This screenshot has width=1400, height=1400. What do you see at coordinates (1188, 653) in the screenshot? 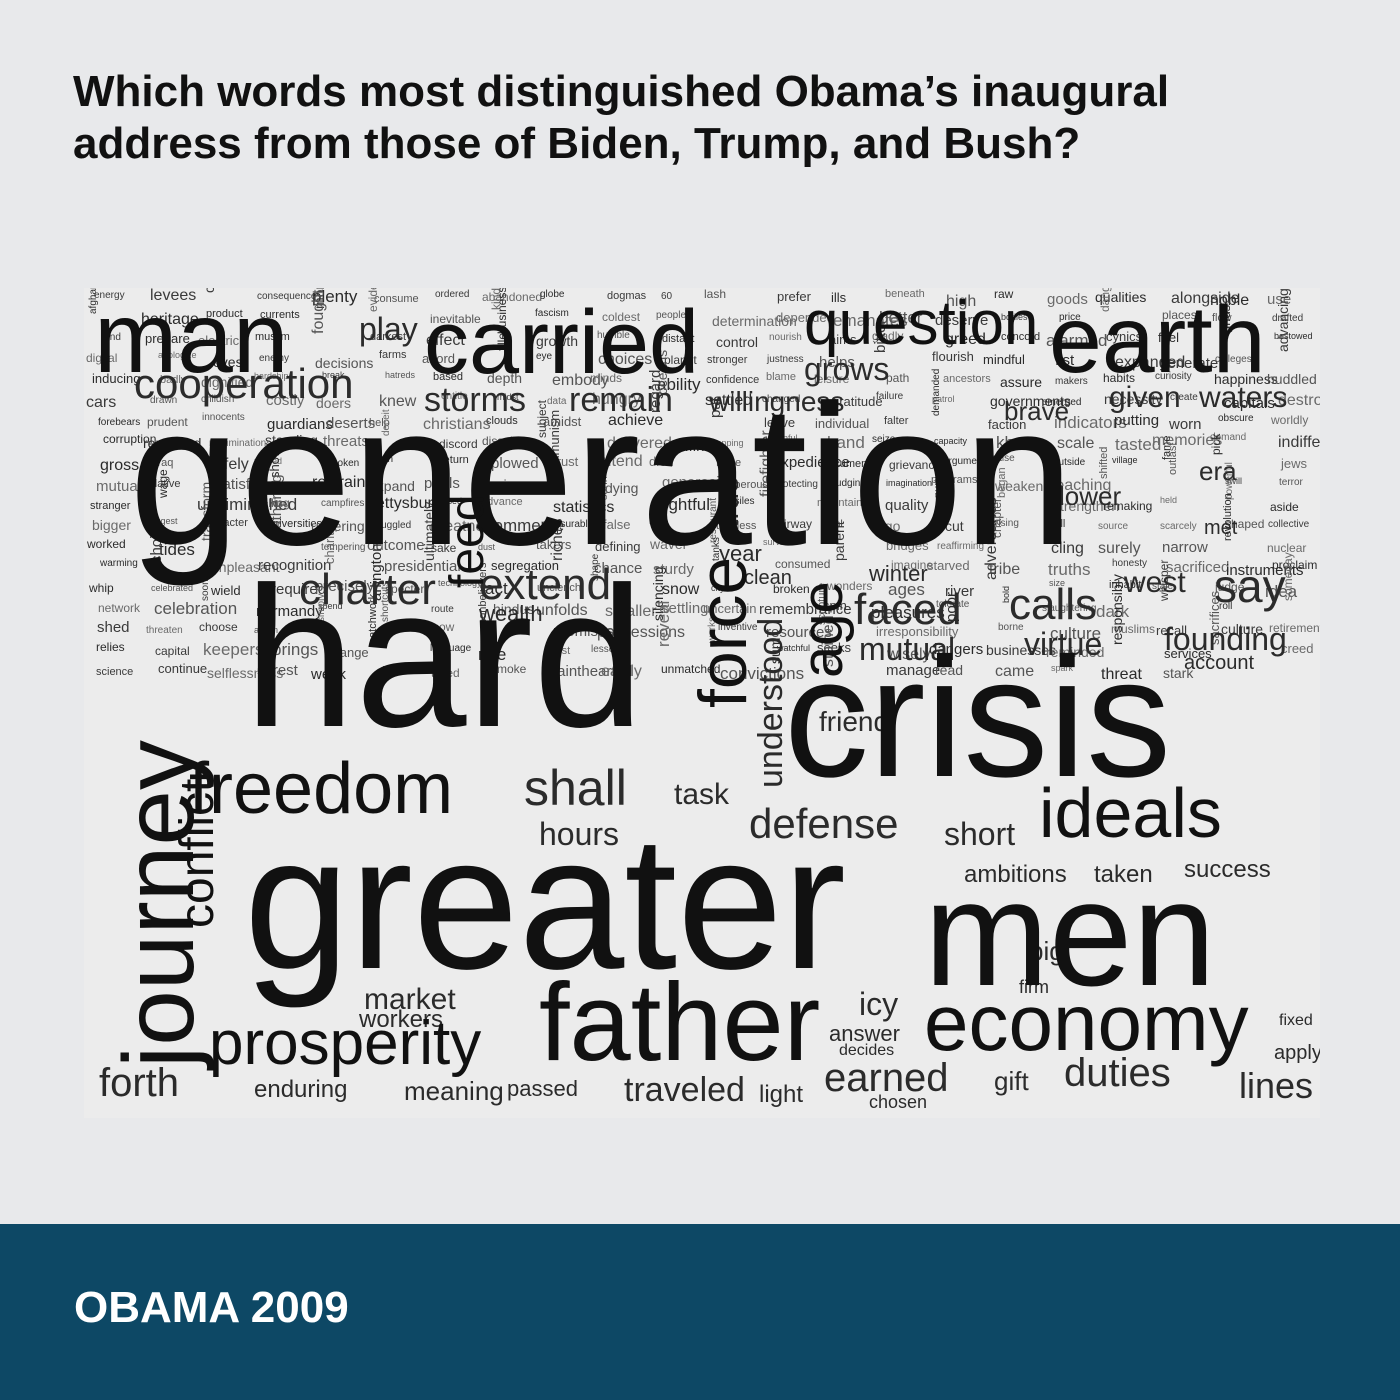
I see `cloud-word-small: services` at bounding box center [1188, 653].